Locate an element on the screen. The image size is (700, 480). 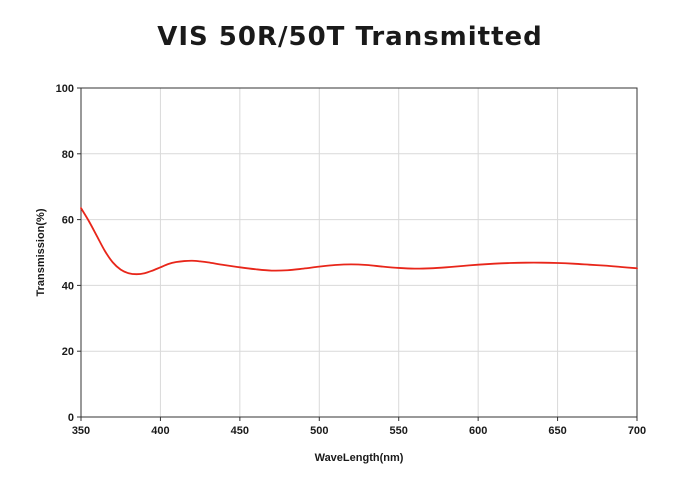
x-axis-title: WaveLength(nm) is located at coordinates (359, 458).